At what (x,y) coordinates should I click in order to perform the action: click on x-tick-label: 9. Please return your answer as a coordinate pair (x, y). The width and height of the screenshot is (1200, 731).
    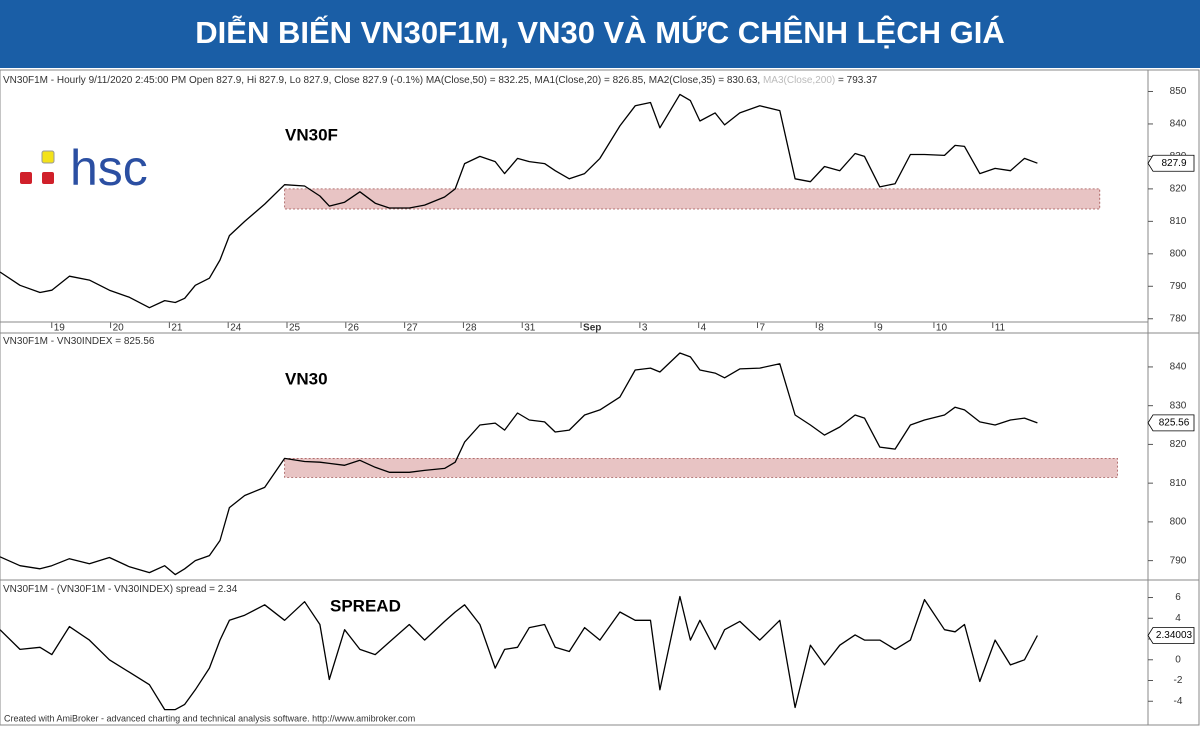
    Looking at the image, I should click on (880, 328).